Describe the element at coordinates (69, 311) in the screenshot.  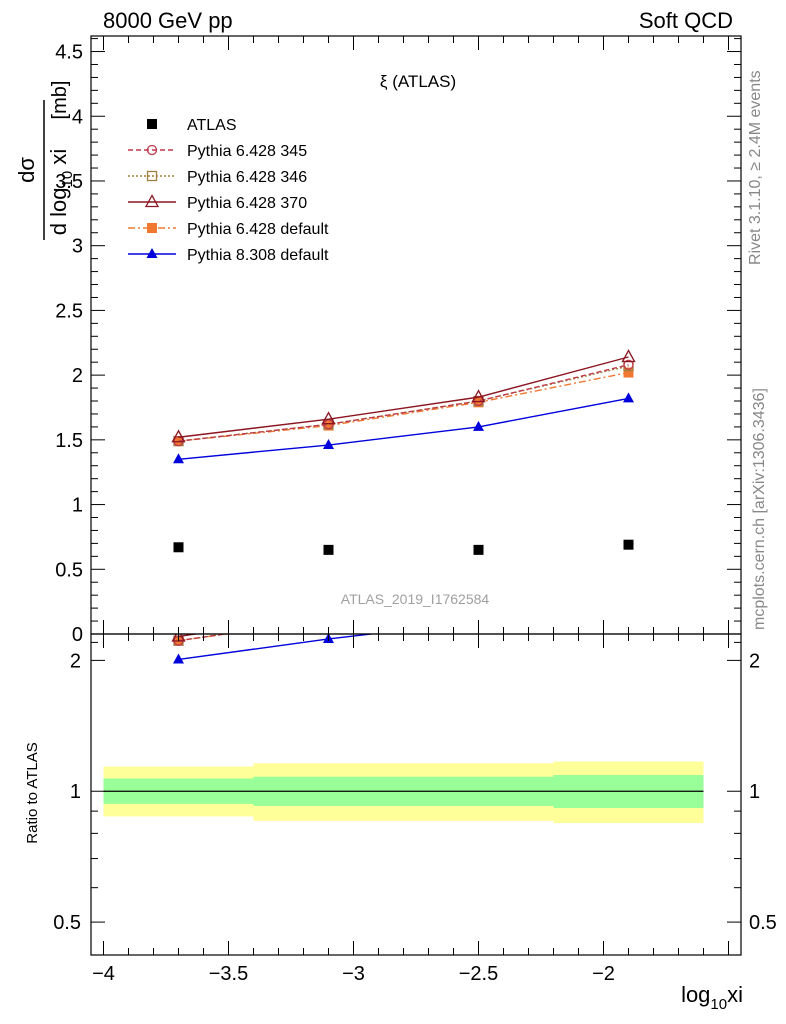
I see `main-y-tick-label-5: 2.5` at that location.